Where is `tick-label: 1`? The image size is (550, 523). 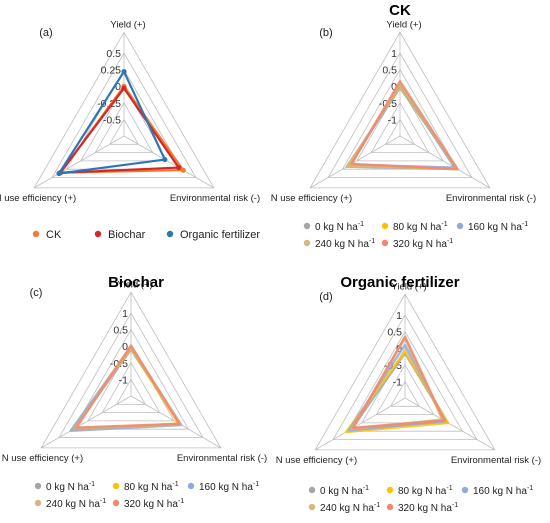 tick-label: 1 is located at coordinates (399, 316).